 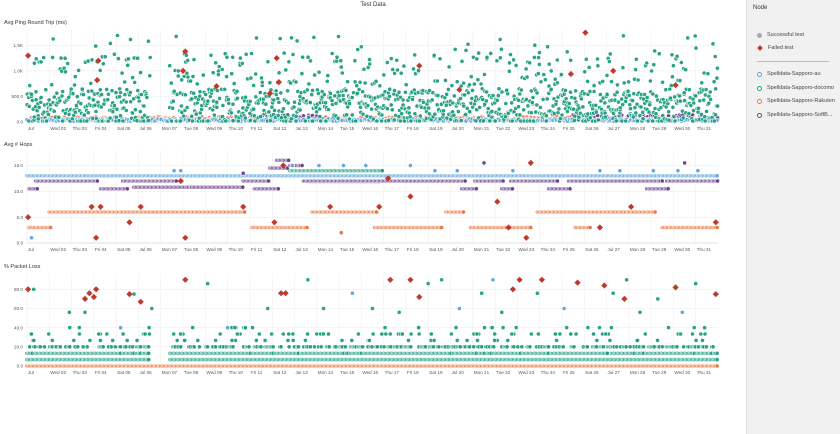 What do you see at coordinates (280, 372) in the screenshot?
I see `x-tick-label: Sat 12` at bounding box center [280, 372].